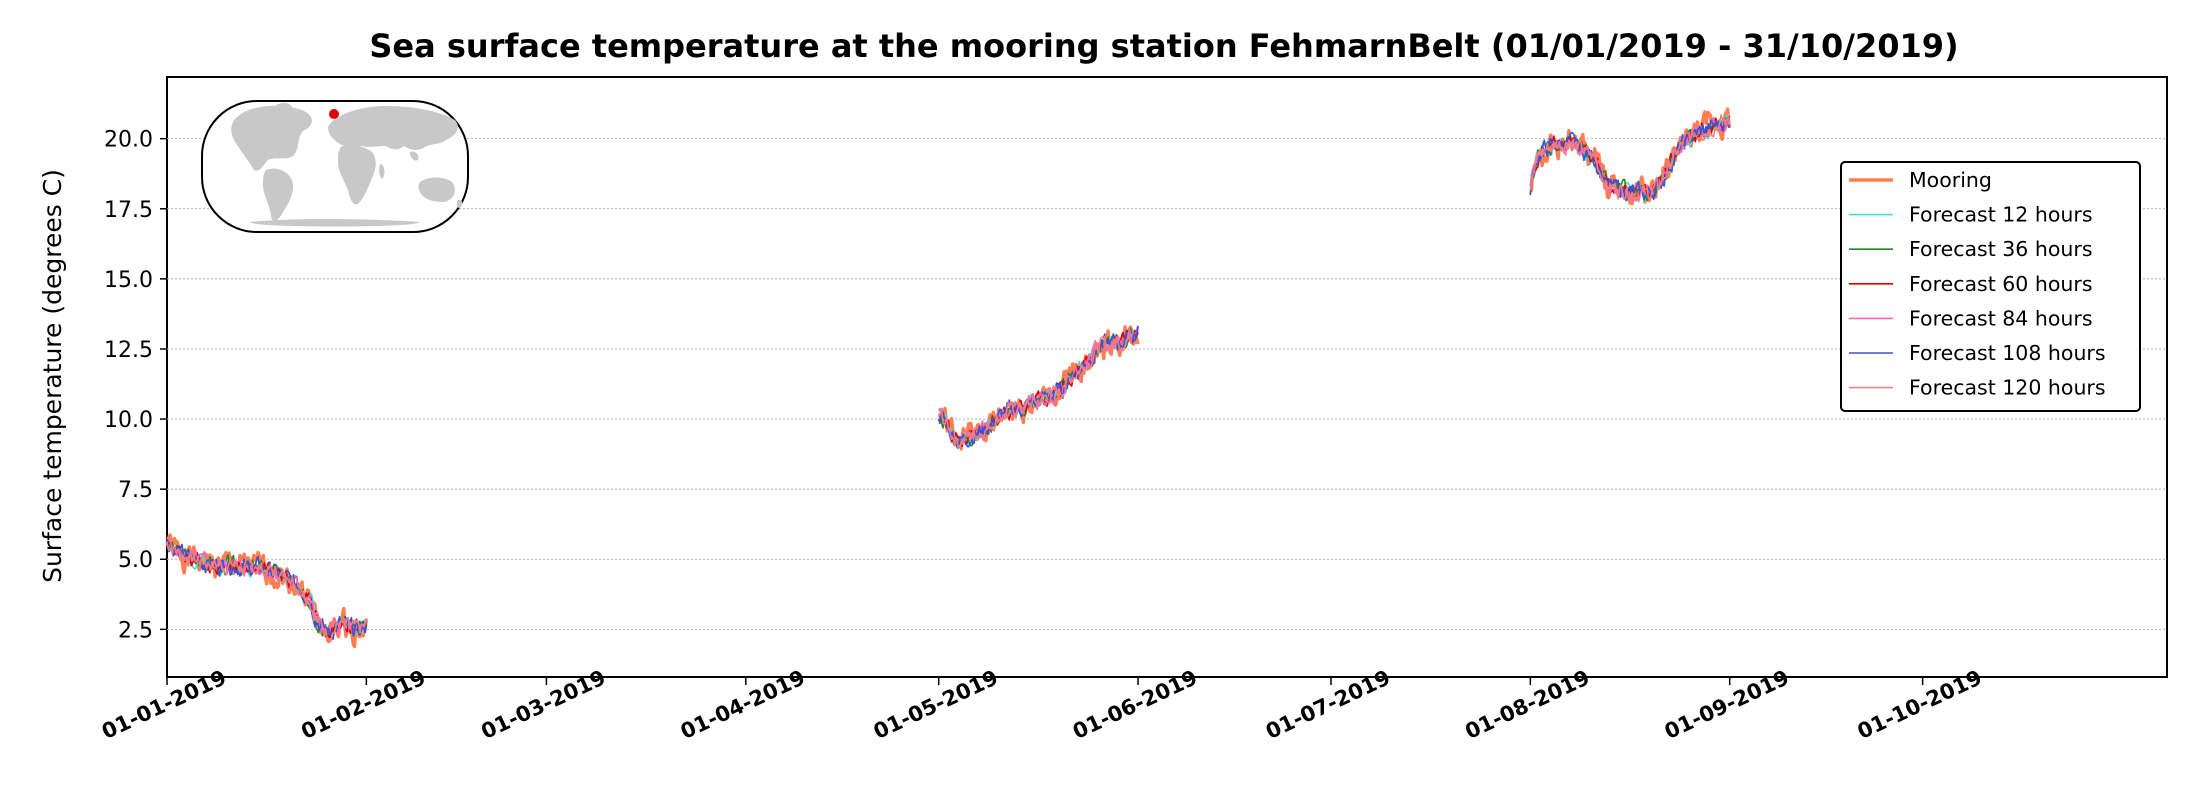  Describe the element at coordinates (347, 164) in the screenshot. I see `world-map-icon` at that location.